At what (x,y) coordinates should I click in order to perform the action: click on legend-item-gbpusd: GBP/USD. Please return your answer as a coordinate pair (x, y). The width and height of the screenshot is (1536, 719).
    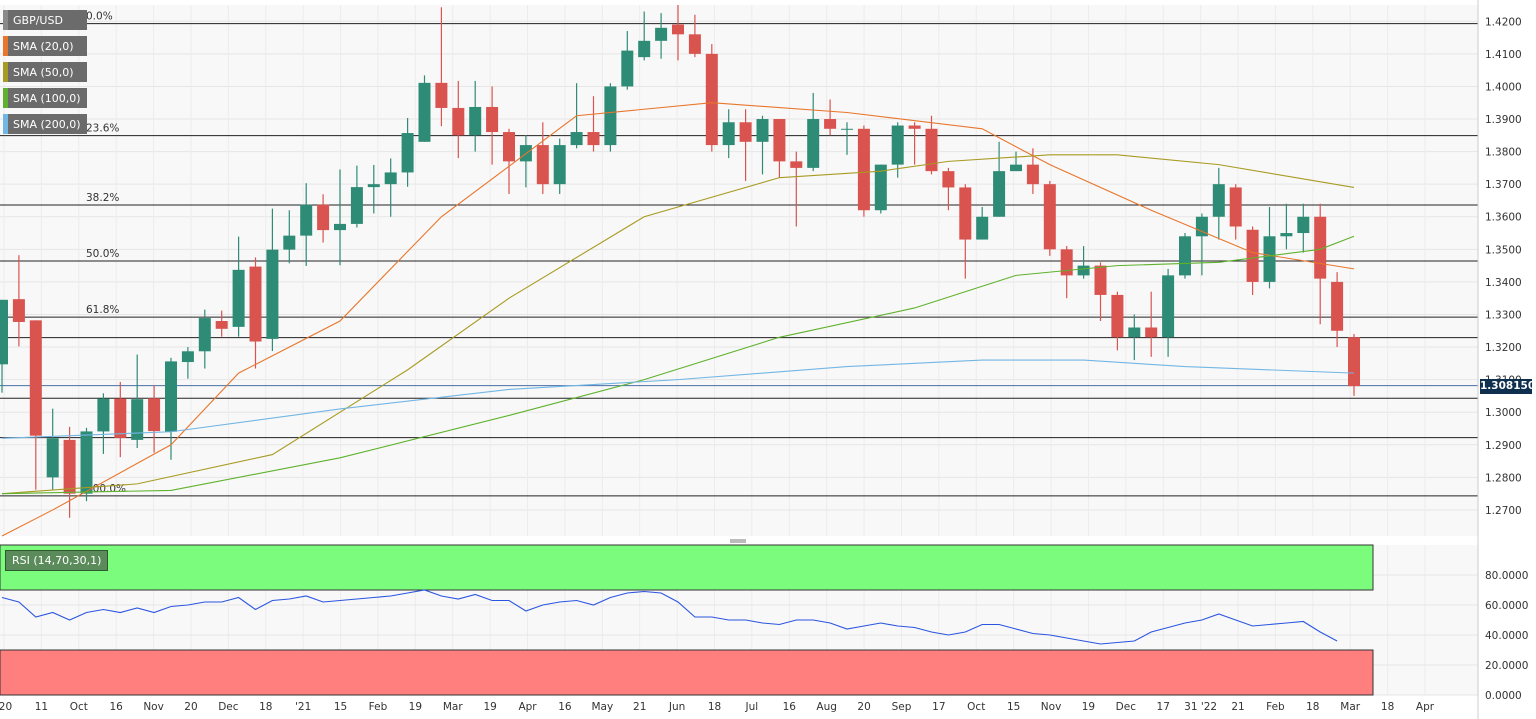
    Looking at the image, I should click on (45, 20).